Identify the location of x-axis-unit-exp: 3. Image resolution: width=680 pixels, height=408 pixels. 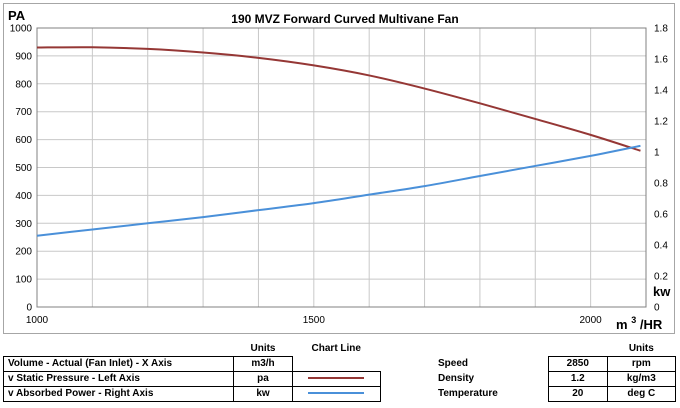
(633, 320).